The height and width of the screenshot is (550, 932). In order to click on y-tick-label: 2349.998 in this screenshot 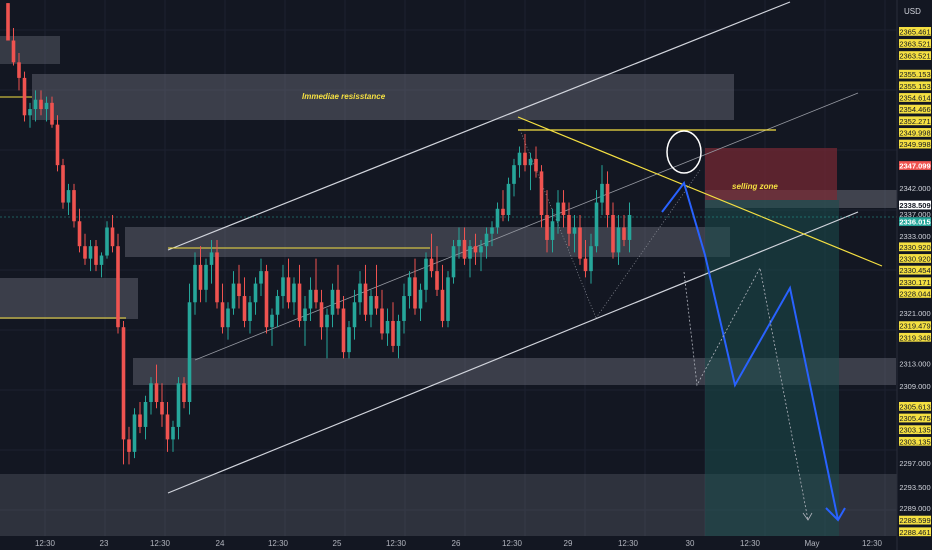, I will do `click(914, 144)`.